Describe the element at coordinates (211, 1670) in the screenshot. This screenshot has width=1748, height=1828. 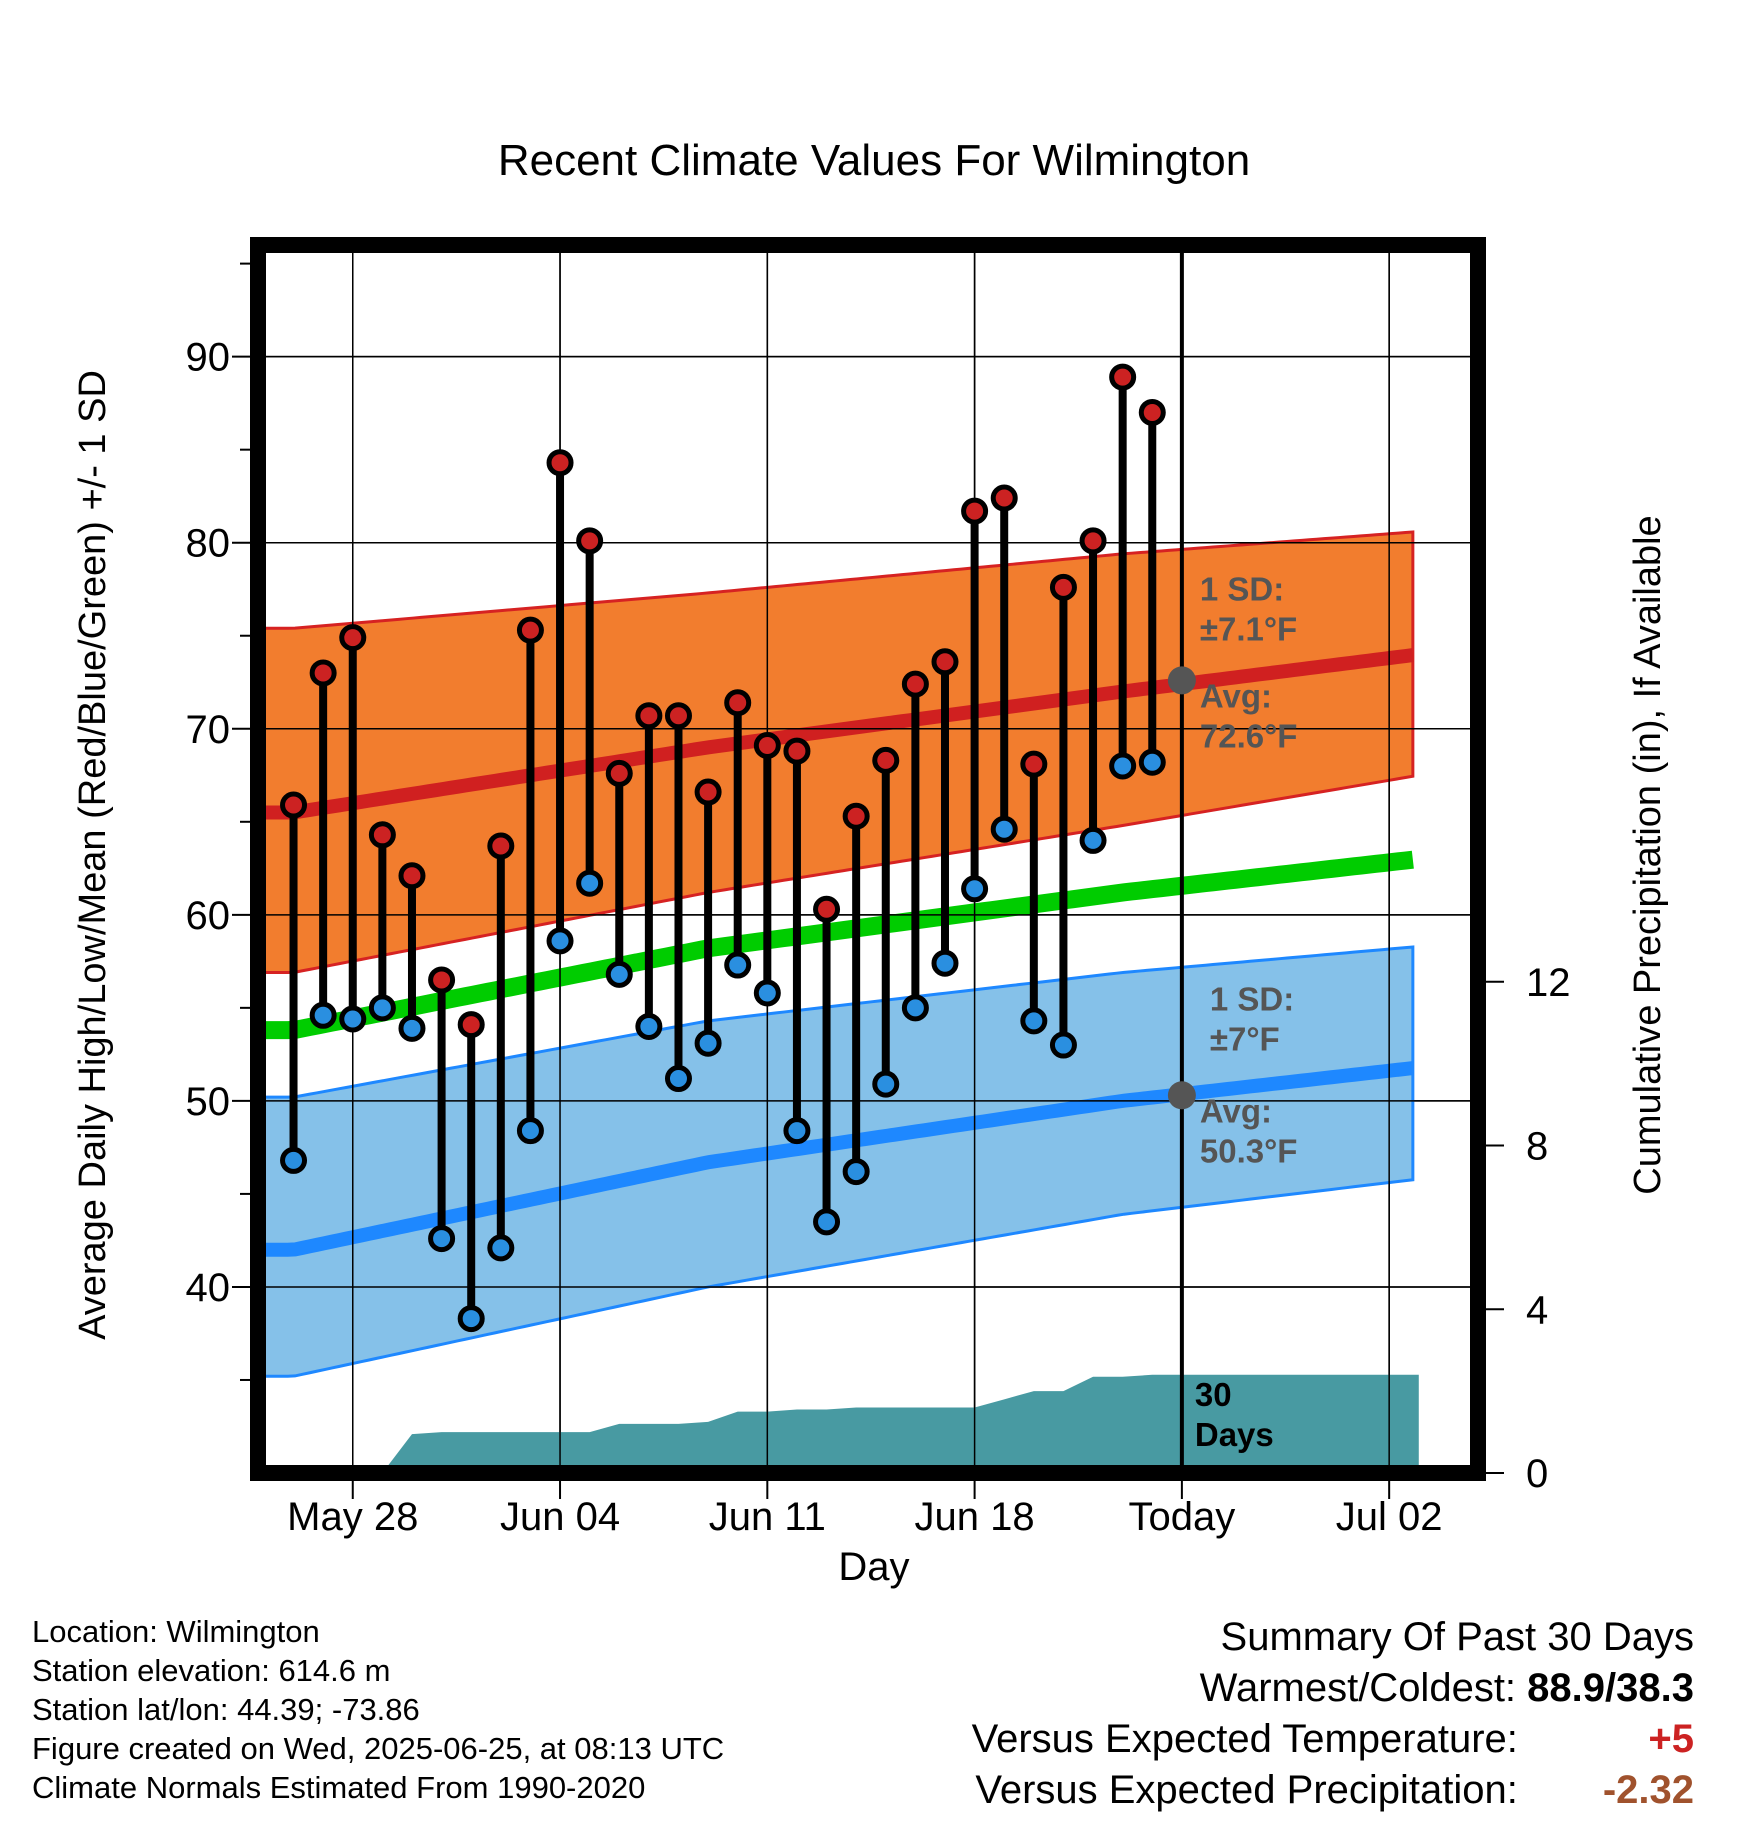
I see `elevation-text: Station elevation: 614.6 m` at that location.